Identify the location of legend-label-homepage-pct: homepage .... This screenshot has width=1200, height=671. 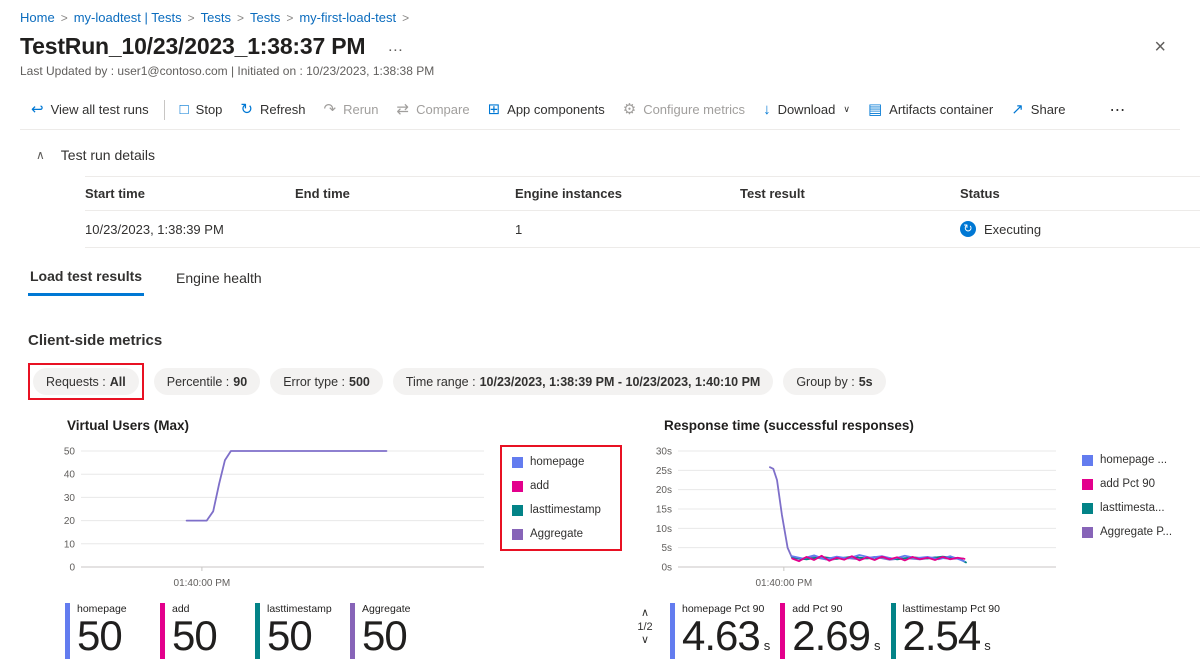
(1134, 460).